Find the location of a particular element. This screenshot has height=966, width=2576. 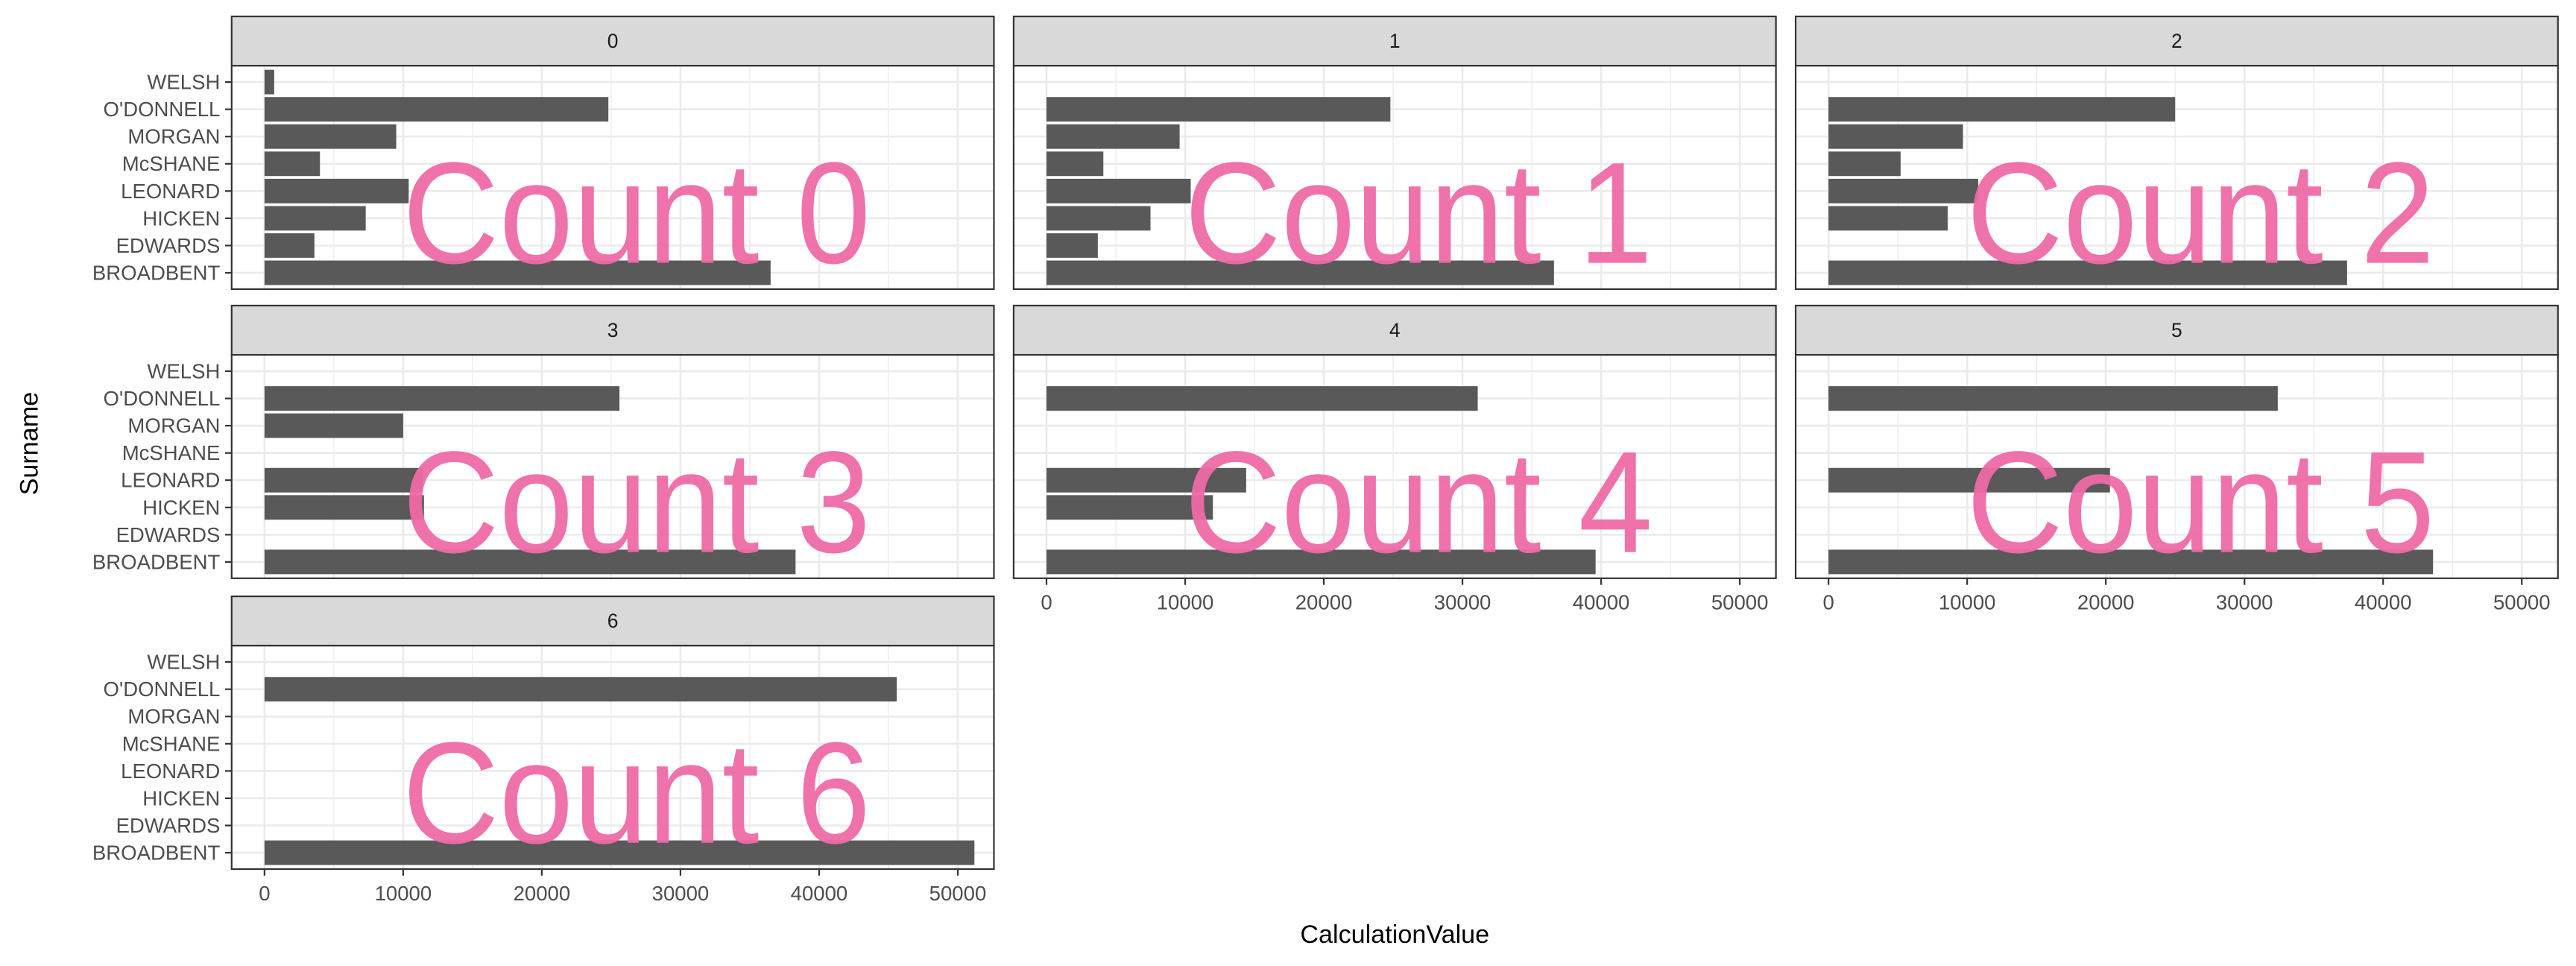

facet-panel-1: 1 Count 1 is located at coordinates (1394, 154).